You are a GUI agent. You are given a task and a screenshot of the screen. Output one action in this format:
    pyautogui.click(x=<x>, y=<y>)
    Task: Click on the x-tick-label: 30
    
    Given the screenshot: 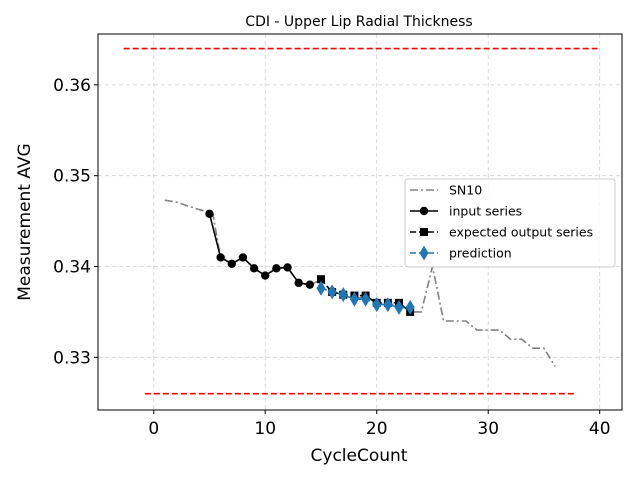 What is the action you would take?
    pyautogui.click(x=488, y=429)
    